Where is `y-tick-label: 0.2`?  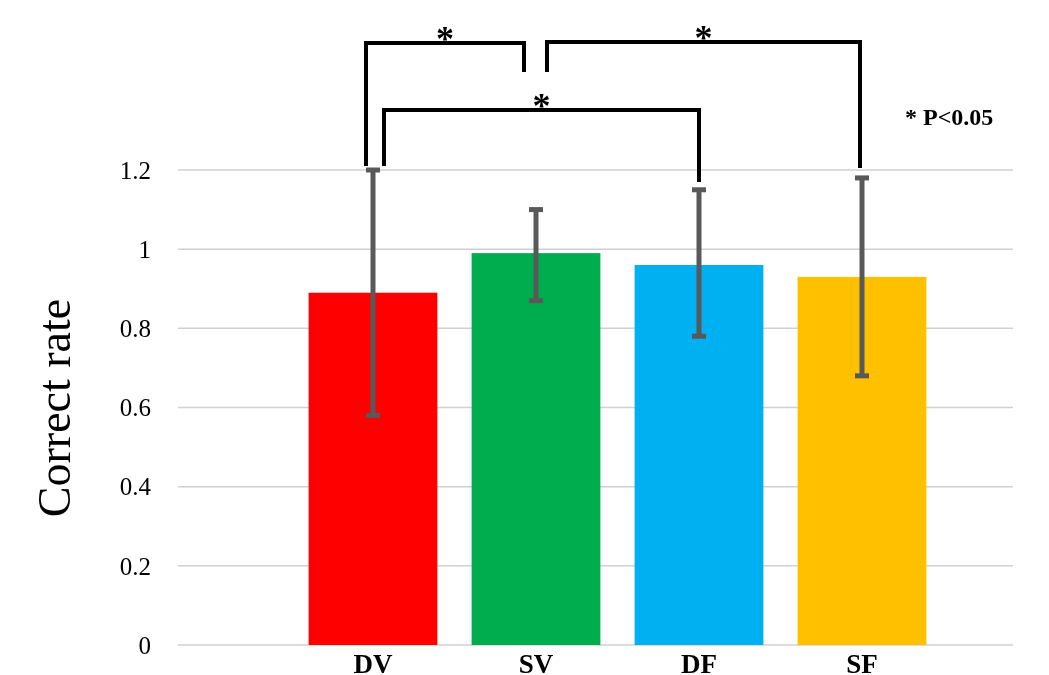 y-tick-label: 0.2 is located at coordinates (135, 566).